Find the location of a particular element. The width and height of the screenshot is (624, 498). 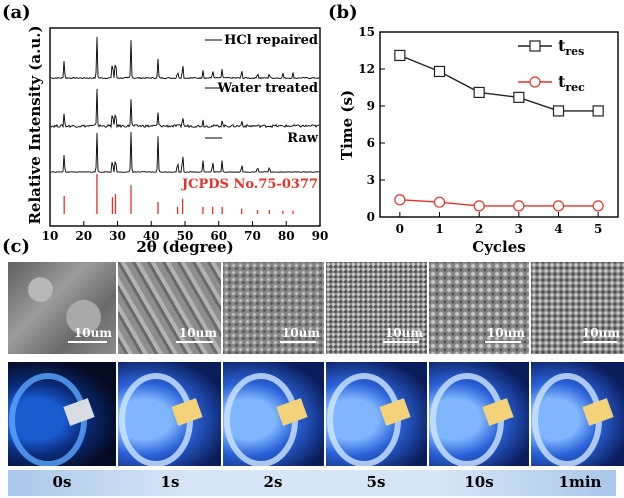

trace-label: HCl repaired is located at coordinates (271, 40).